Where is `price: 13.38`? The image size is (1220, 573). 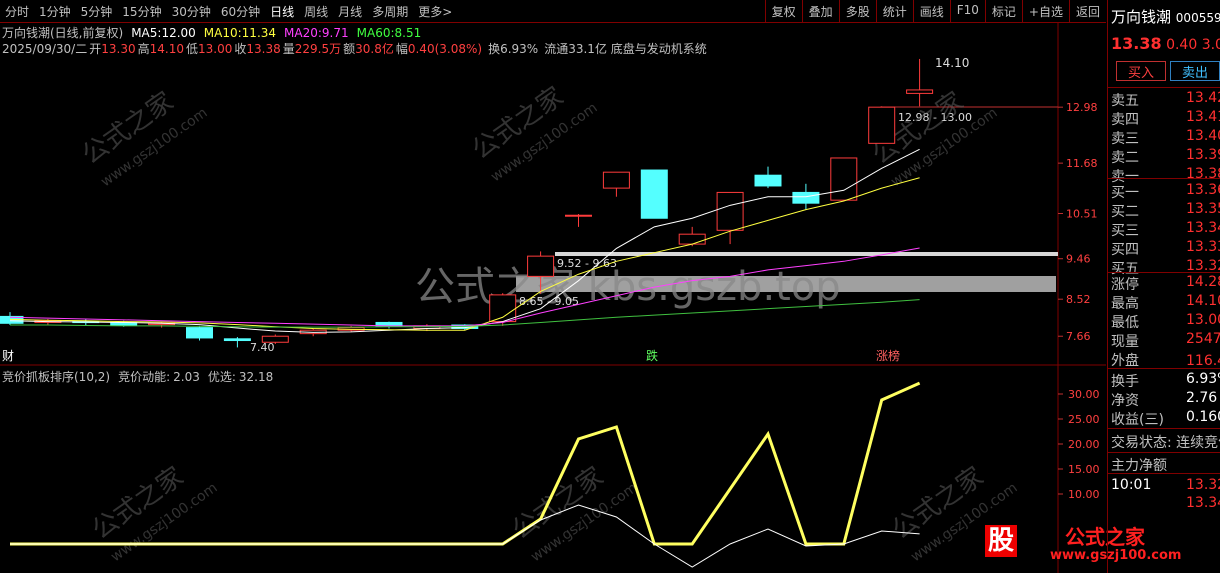
price: 13.38 is located at coordinates (1136, 43).